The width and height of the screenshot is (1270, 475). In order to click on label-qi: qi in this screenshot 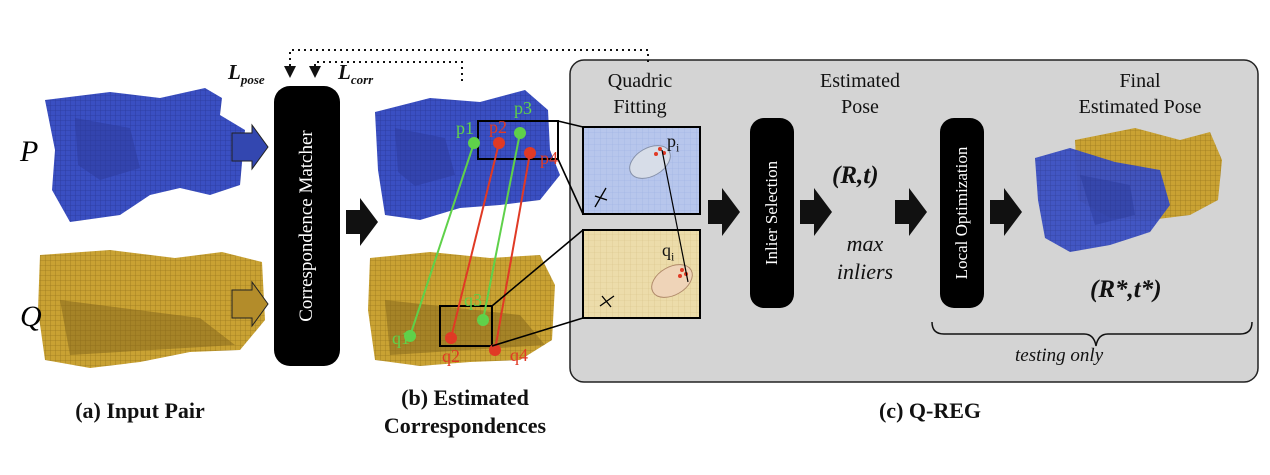, I will do `click(668, 252)`.